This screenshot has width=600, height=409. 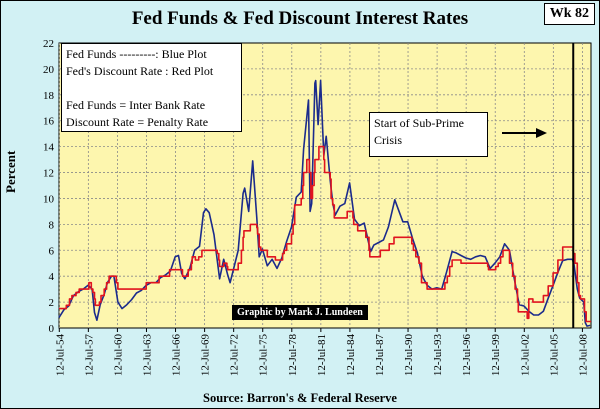 I want to click on legend-line-fed-funds: Fed Funds ---------: Blue Plot, so click(x=136, y=54).